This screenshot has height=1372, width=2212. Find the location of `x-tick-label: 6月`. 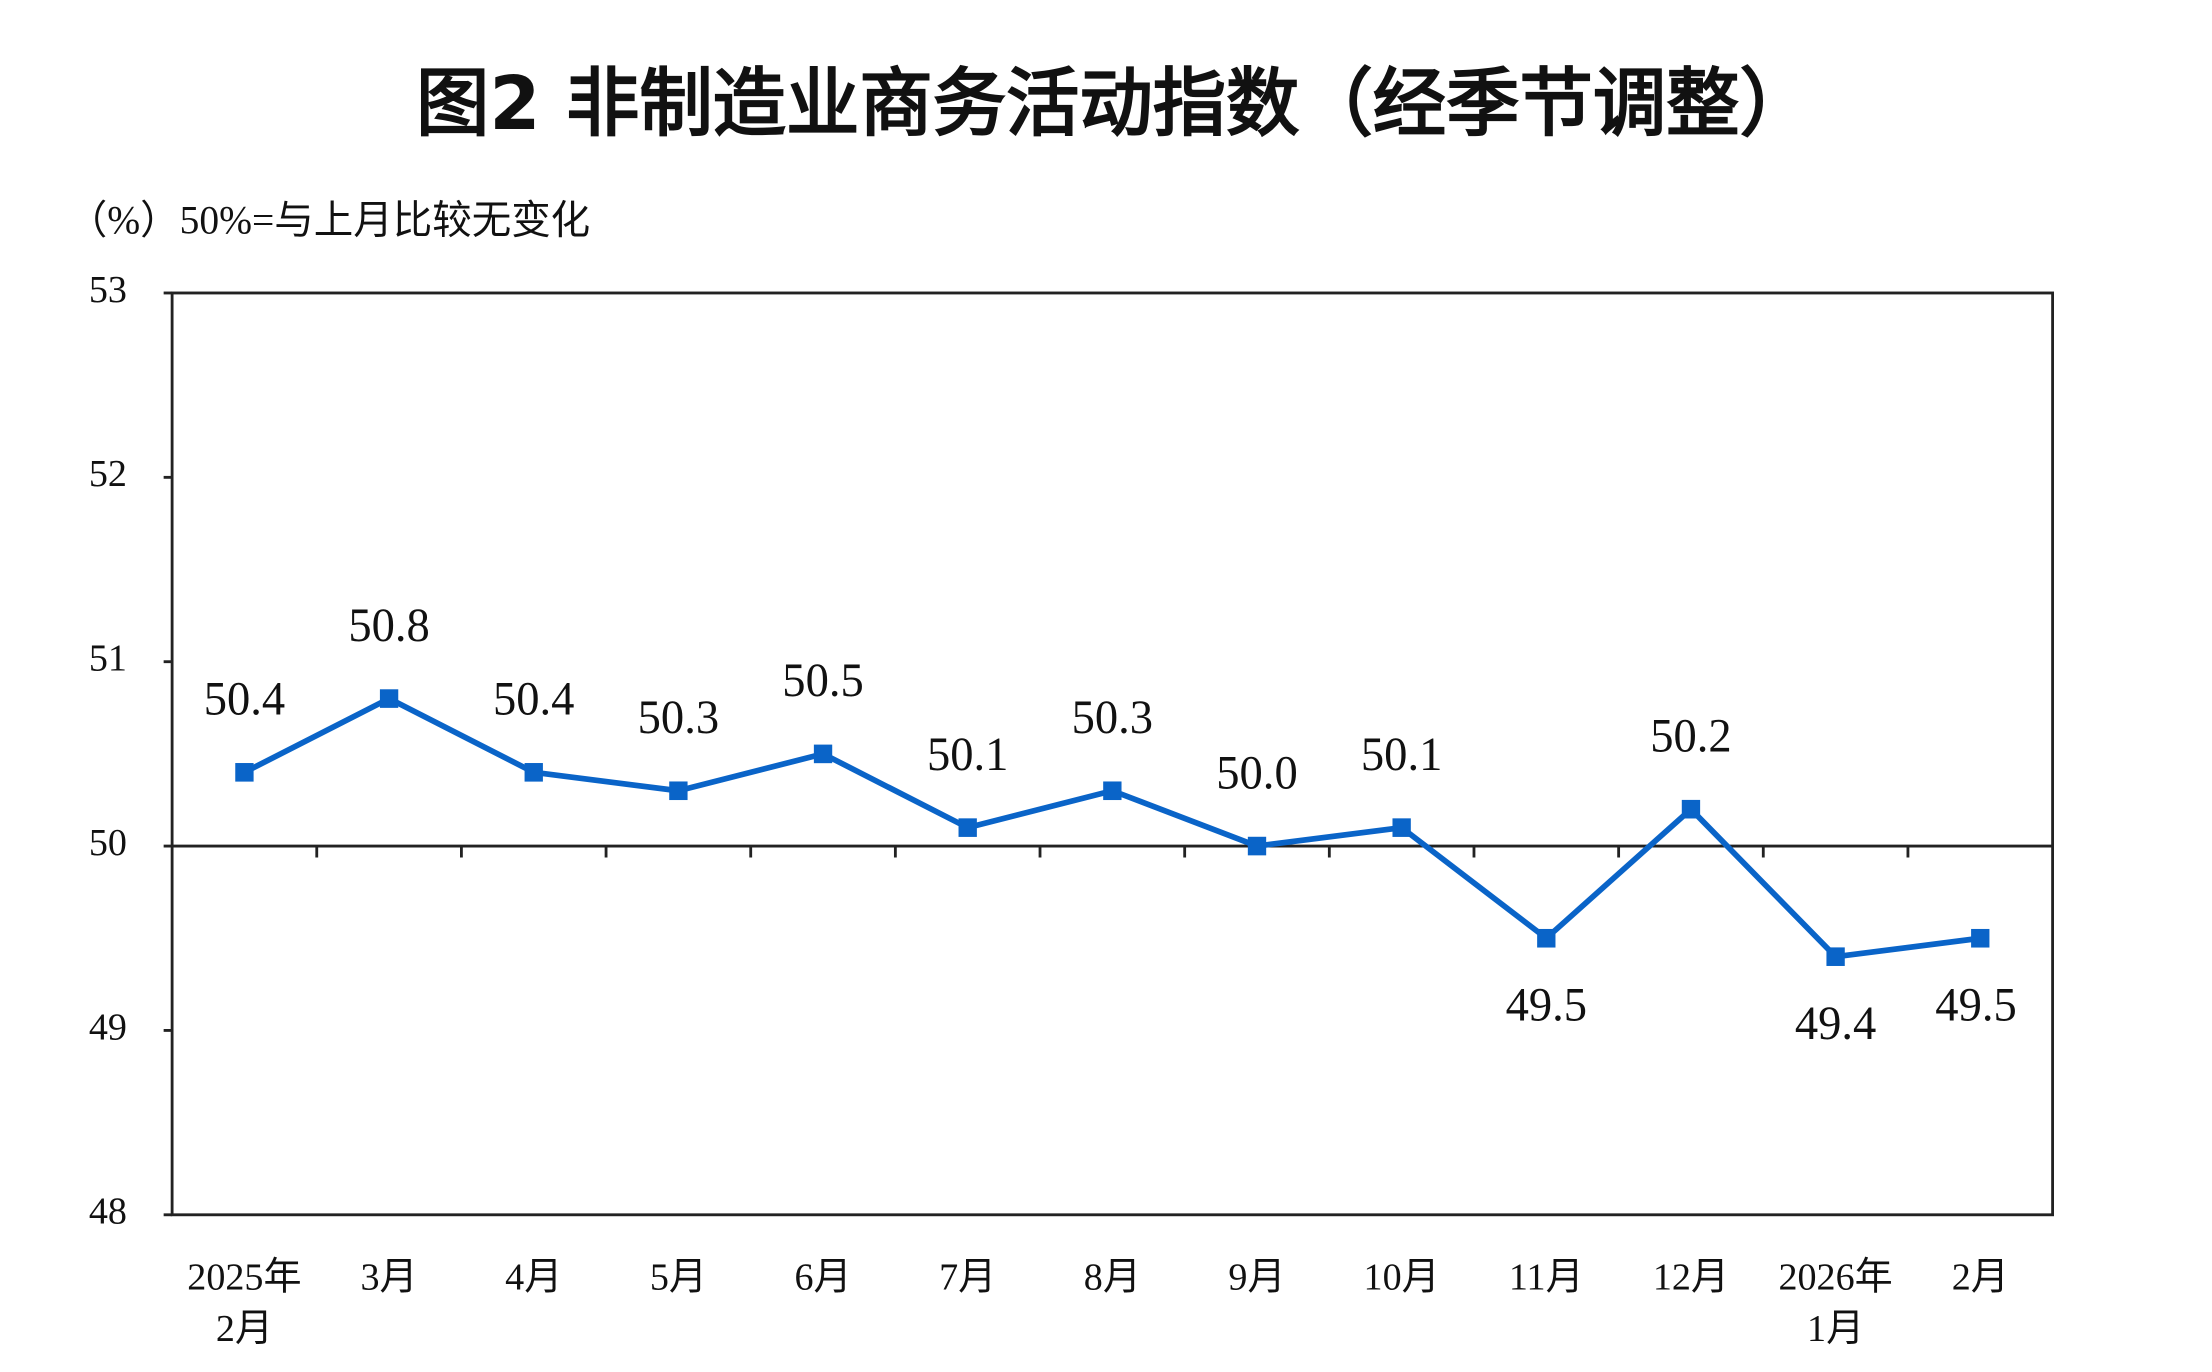

x-tick-label: 6月 is located at coordinates (822, 1277).